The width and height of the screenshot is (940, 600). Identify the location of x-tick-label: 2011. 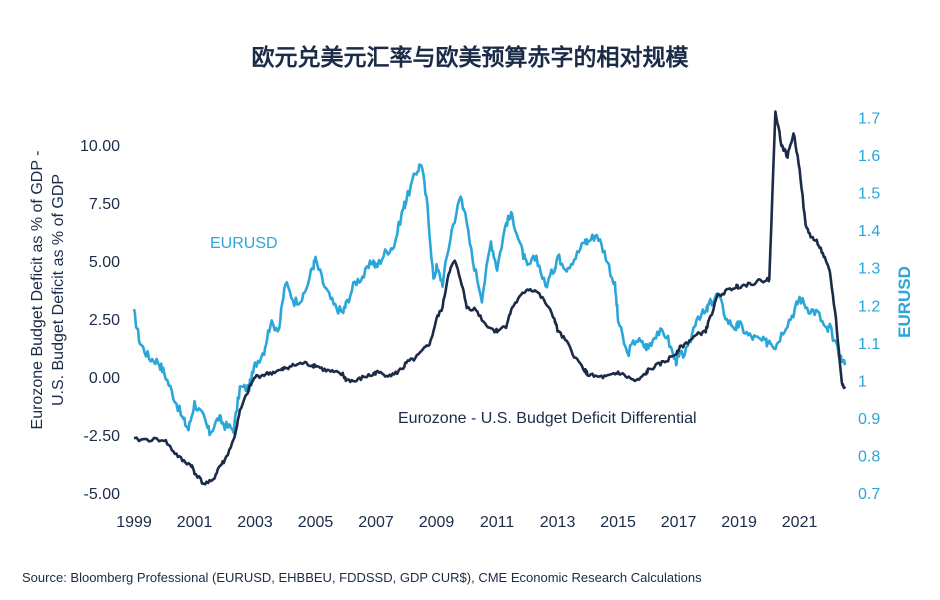
(497, 522).